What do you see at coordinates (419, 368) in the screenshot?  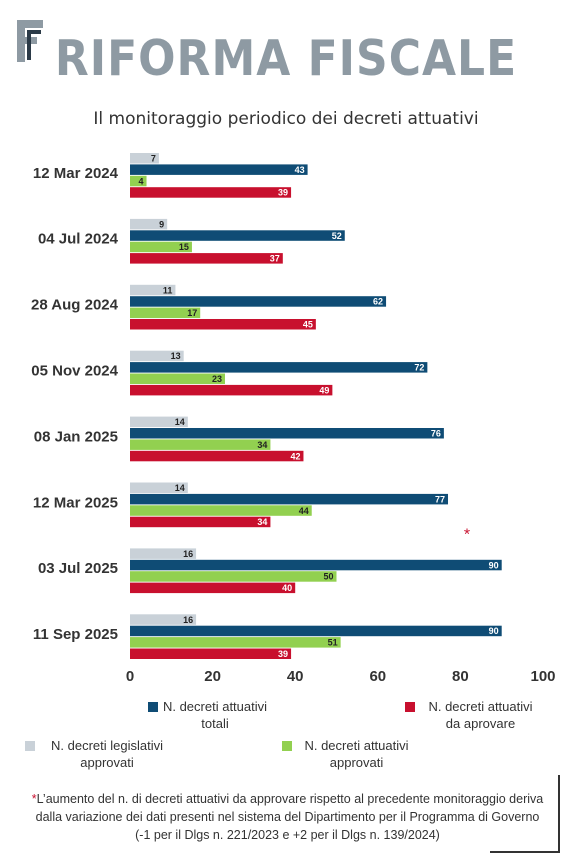 I see `data-label: 72` at bounding box center [419, 368].